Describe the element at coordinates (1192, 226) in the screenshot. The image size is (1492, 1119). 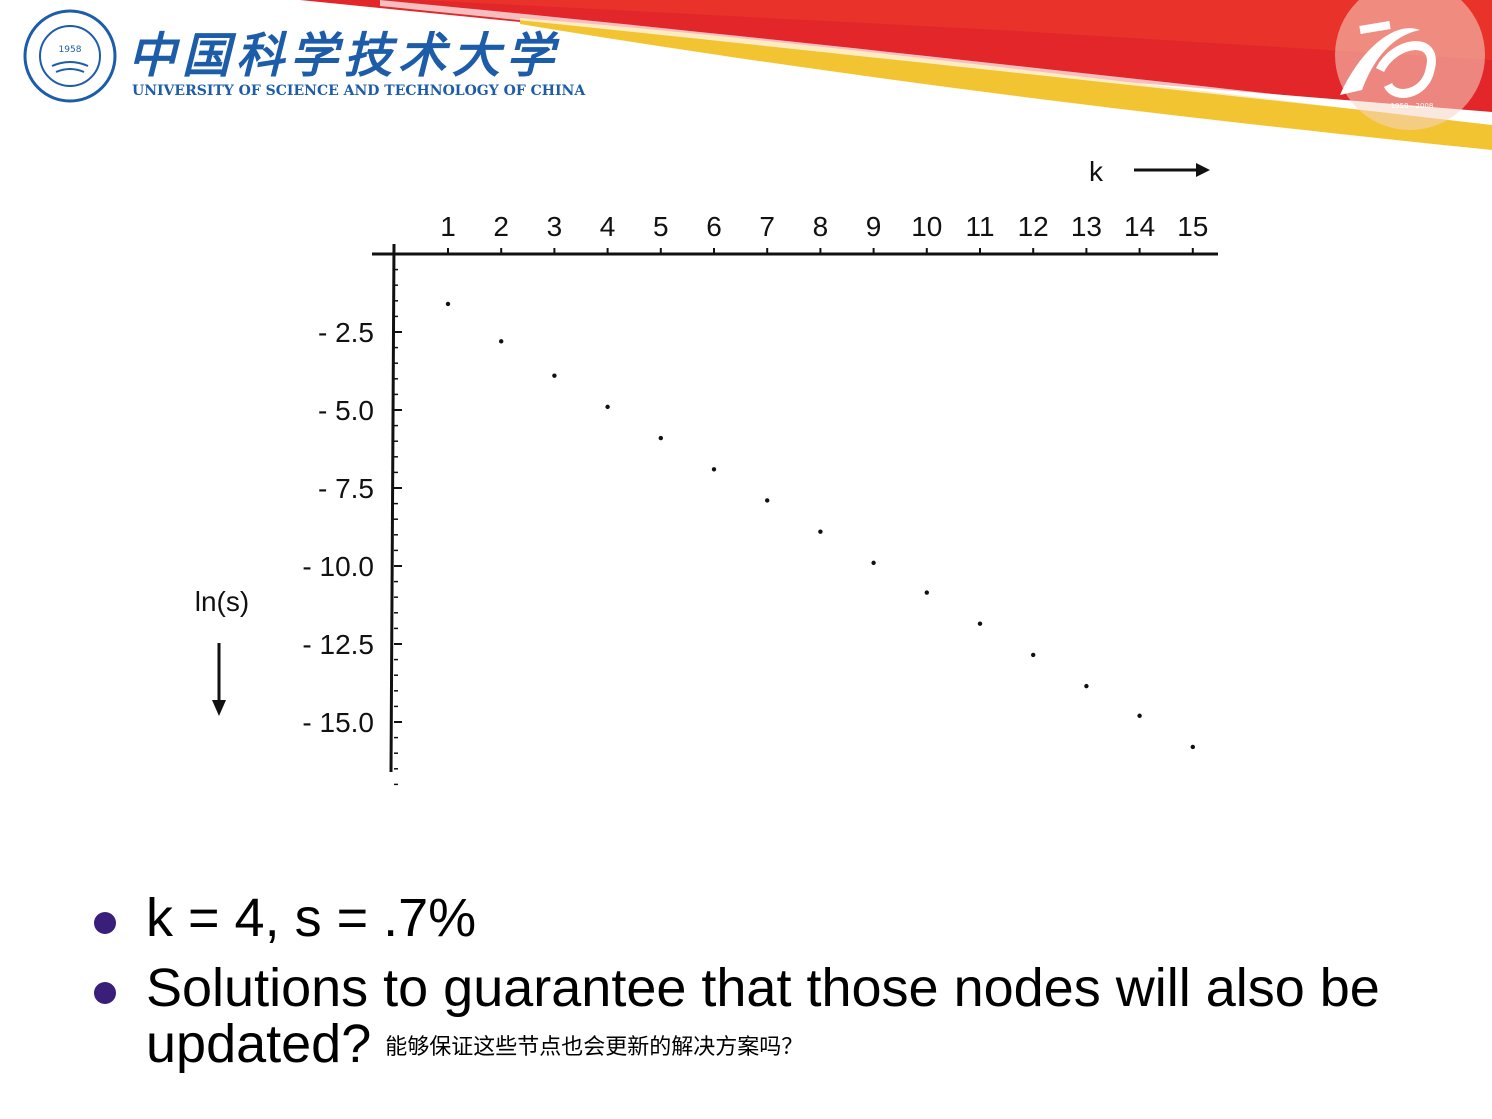
I see `x-tick-label: 15` at that location.